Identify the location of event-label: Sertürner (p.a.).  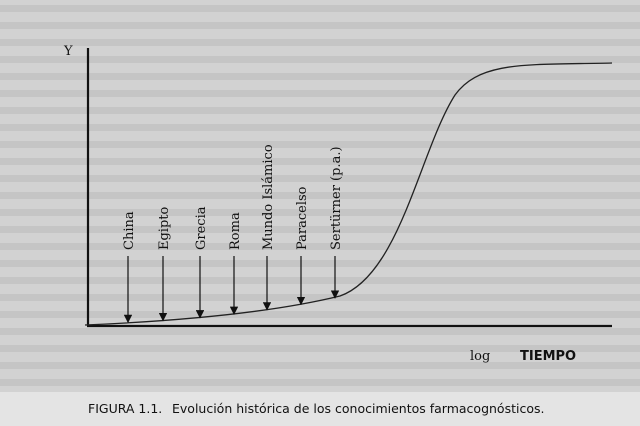
(336, 198).